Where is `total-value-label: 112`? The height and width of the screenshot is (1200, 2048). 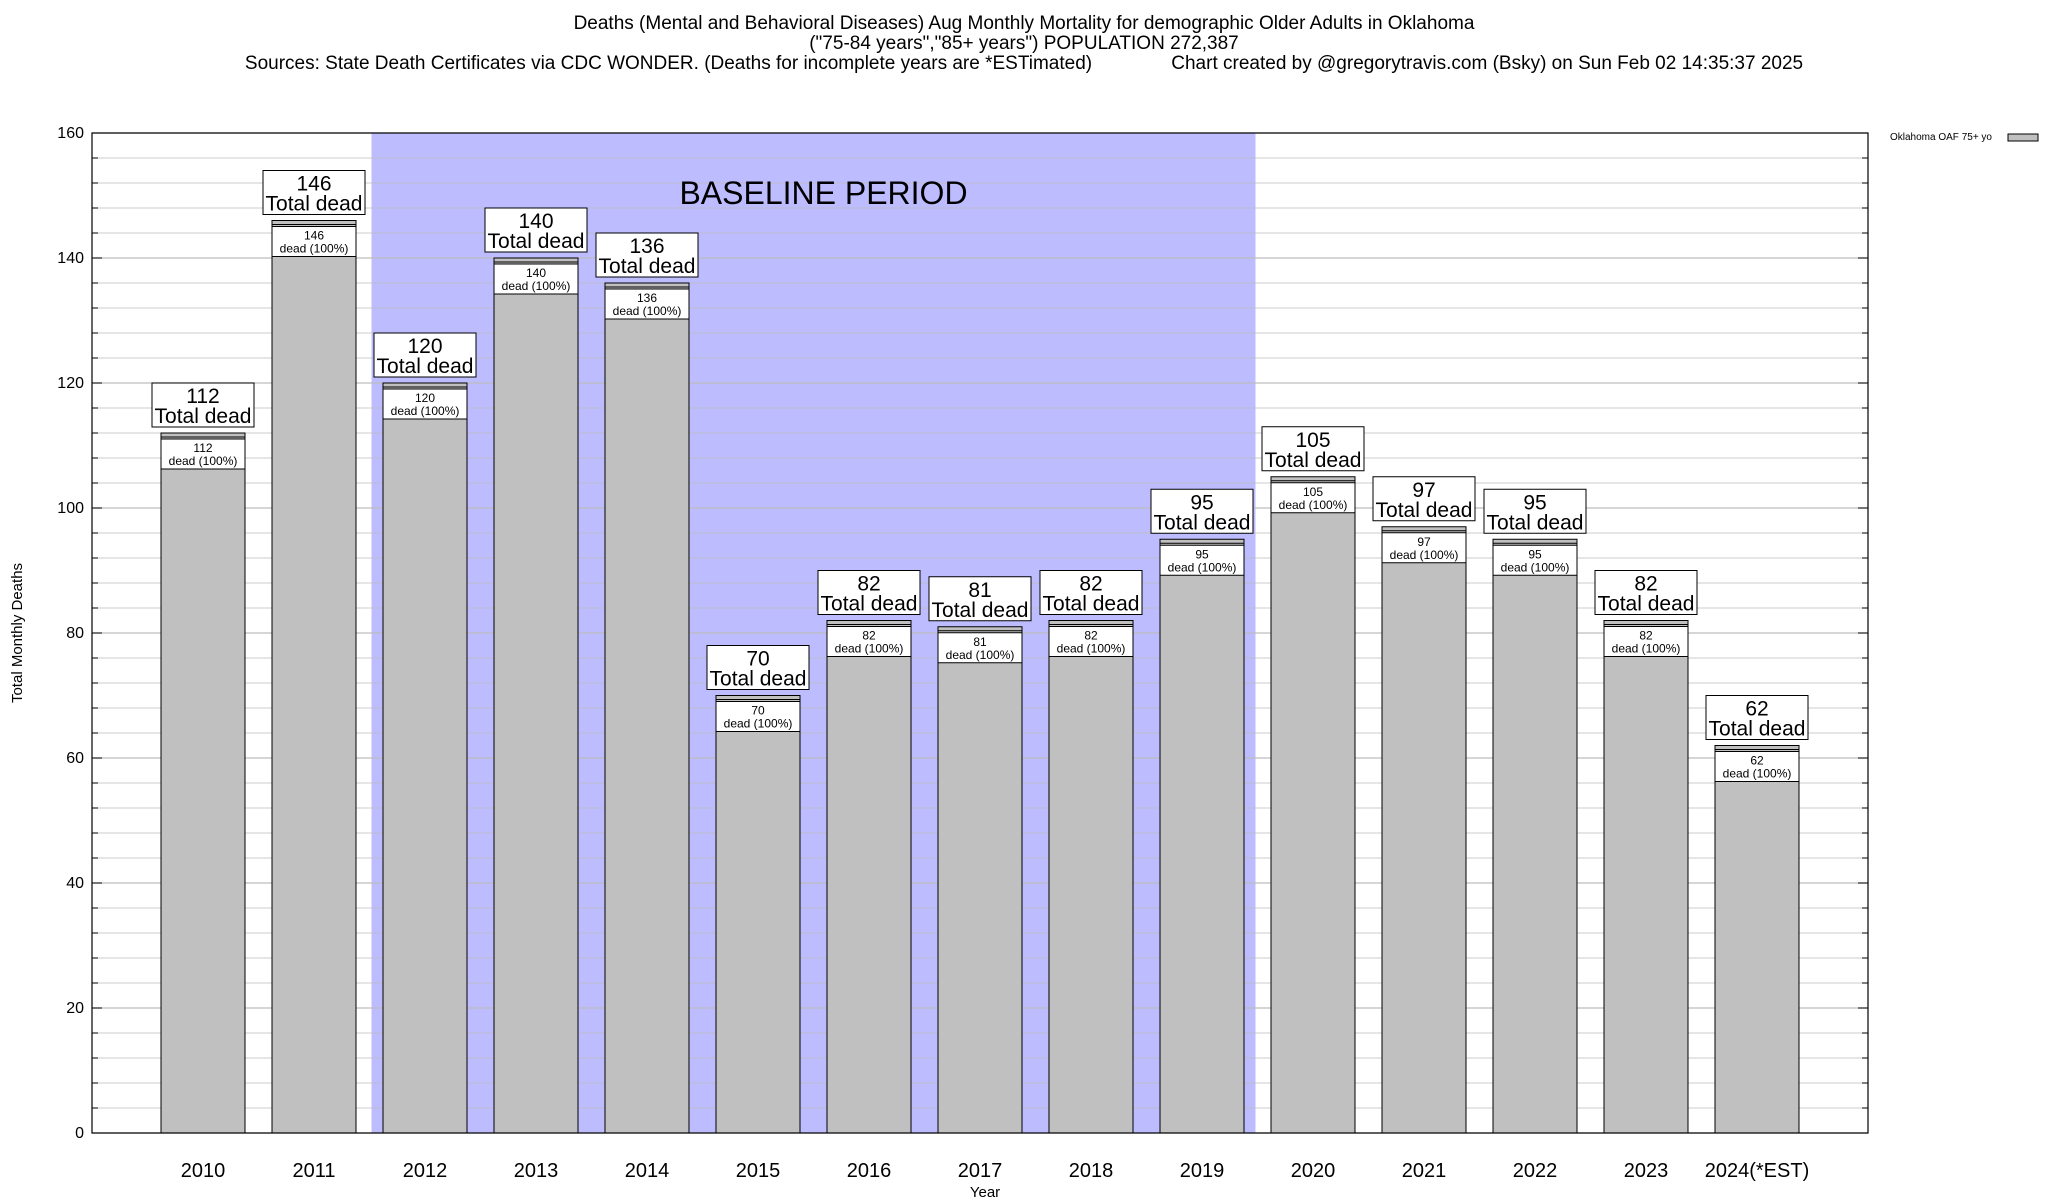
total-value-label: 112 is located at coordinates (202, 396).